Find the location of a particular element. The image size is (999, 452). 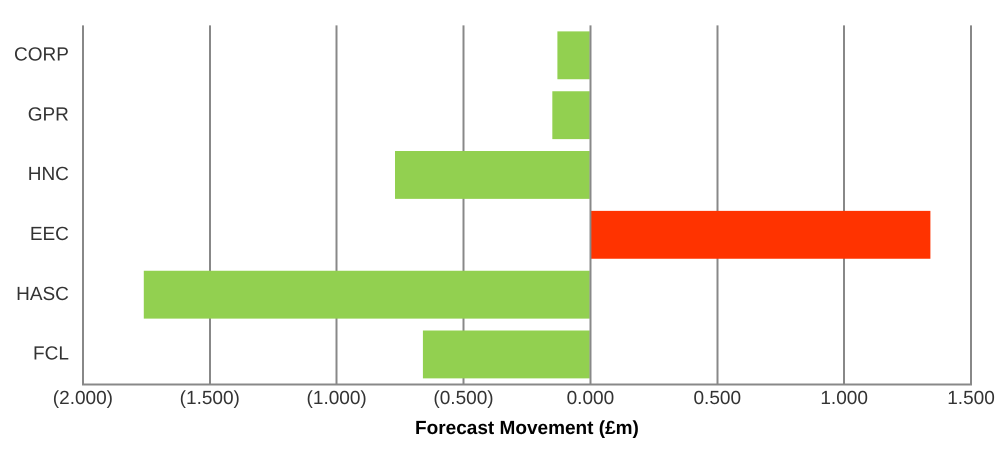

x-tick-label: 1.500 is located at coordinates (971, 399).